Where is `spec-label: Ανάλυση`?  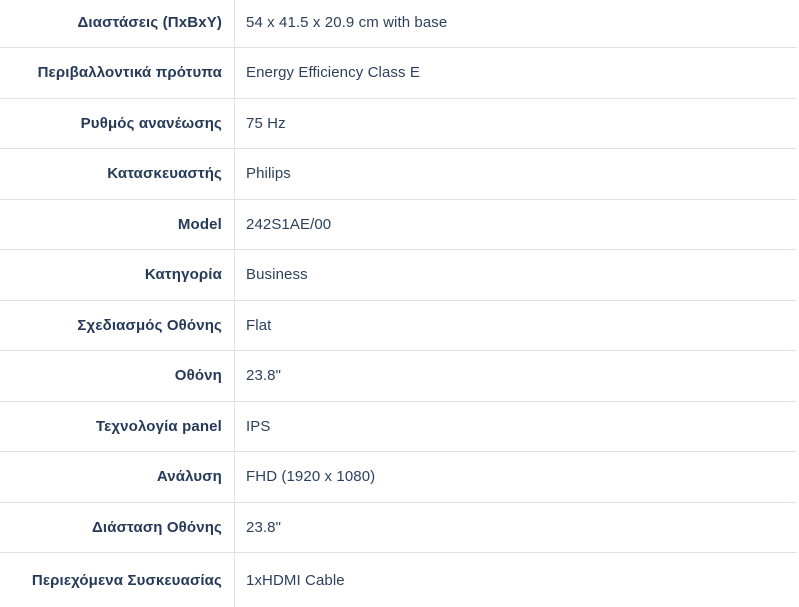
spec-label: Ανάλυση is located at coordinates (117, 477).